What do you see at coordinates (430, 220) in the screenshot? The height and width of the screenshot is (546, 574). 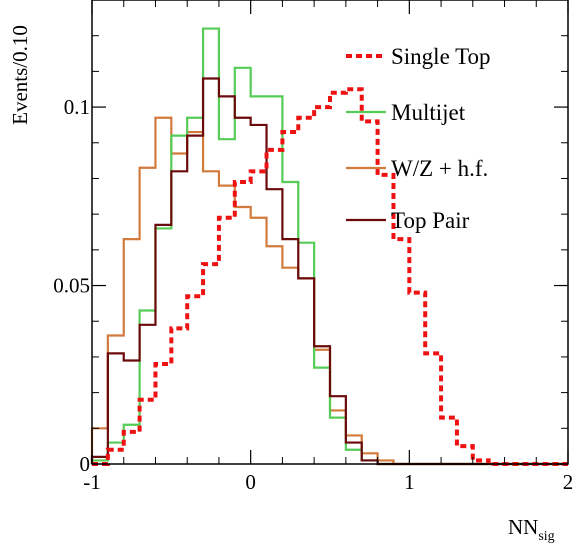 I see `legend-label-top-pair: Top Pair` at bounding box center [430, 220].